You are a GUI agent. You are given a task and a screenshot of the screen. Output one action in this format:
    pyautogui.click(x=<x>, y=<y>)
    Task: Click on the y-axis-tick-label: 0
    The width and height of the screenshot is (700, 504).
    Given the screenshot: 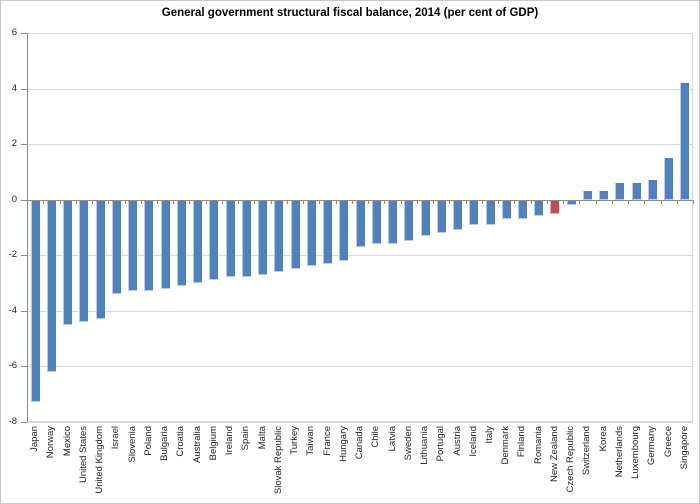 What is the action you would take?
    pyautogui.click(x=14, y=199)
    